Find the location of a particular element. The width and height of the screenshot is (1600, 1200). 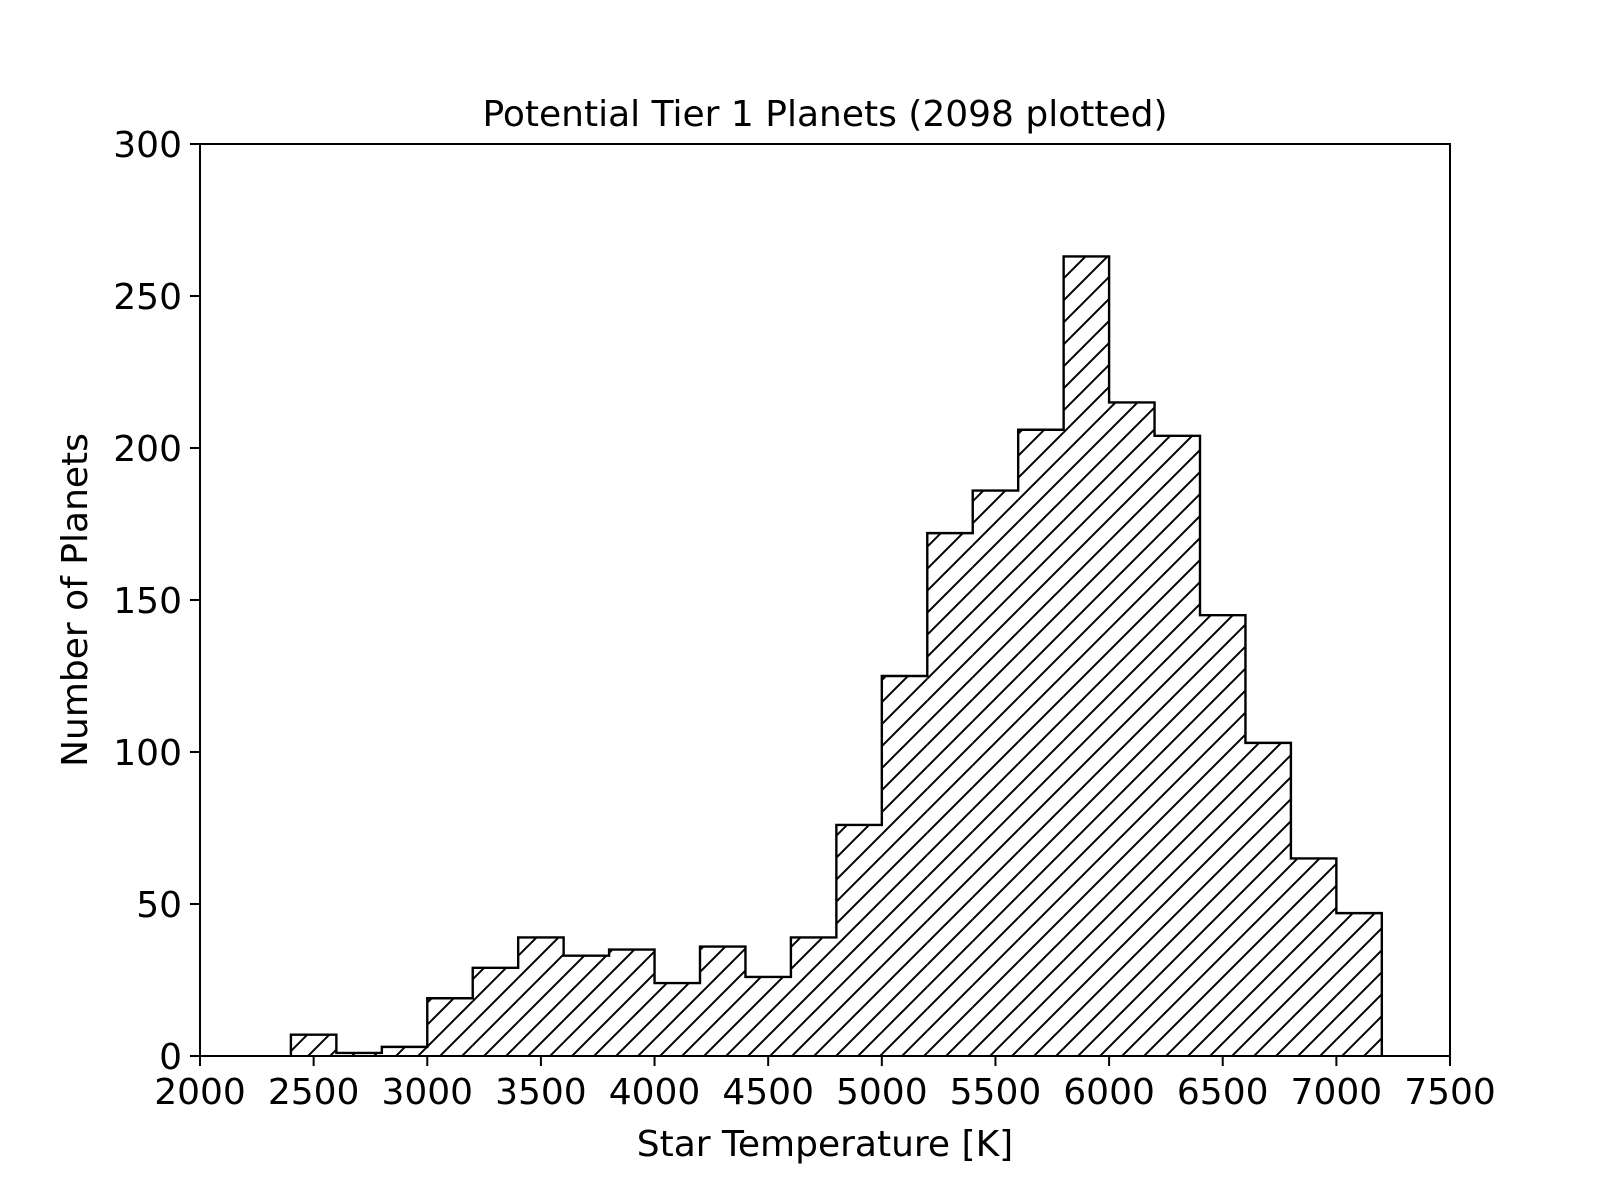

y-axis-ticks: 0 50 100 150 200 250 300 is located at coordinates (156, 601).